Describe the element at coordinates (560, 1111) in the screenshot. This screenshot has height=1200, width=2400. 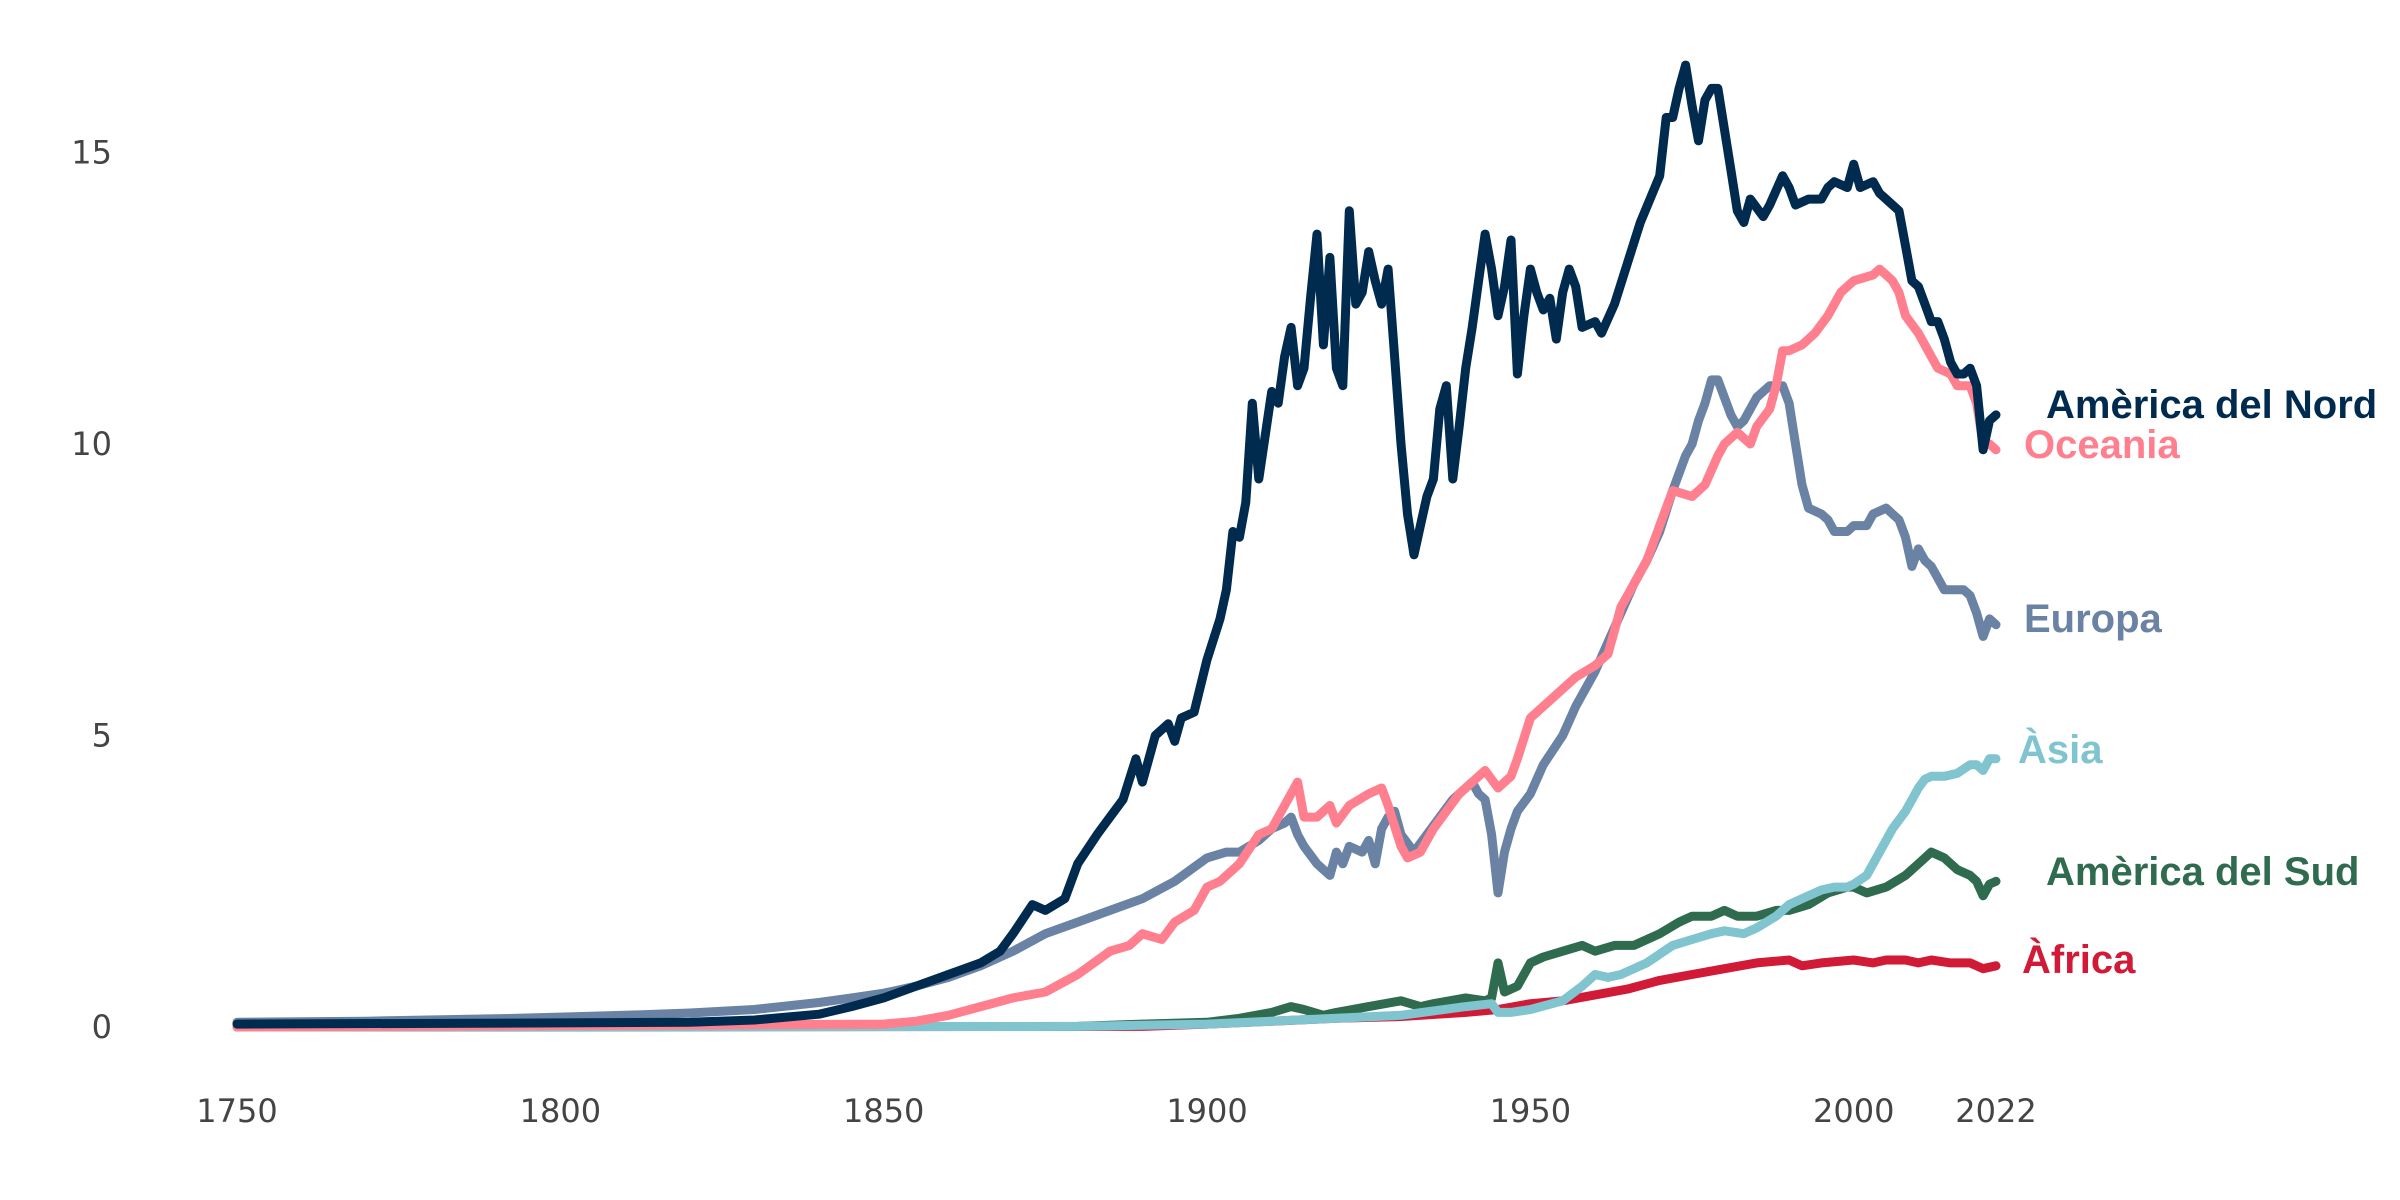
I see `x-tick-label: 1800` at that location.